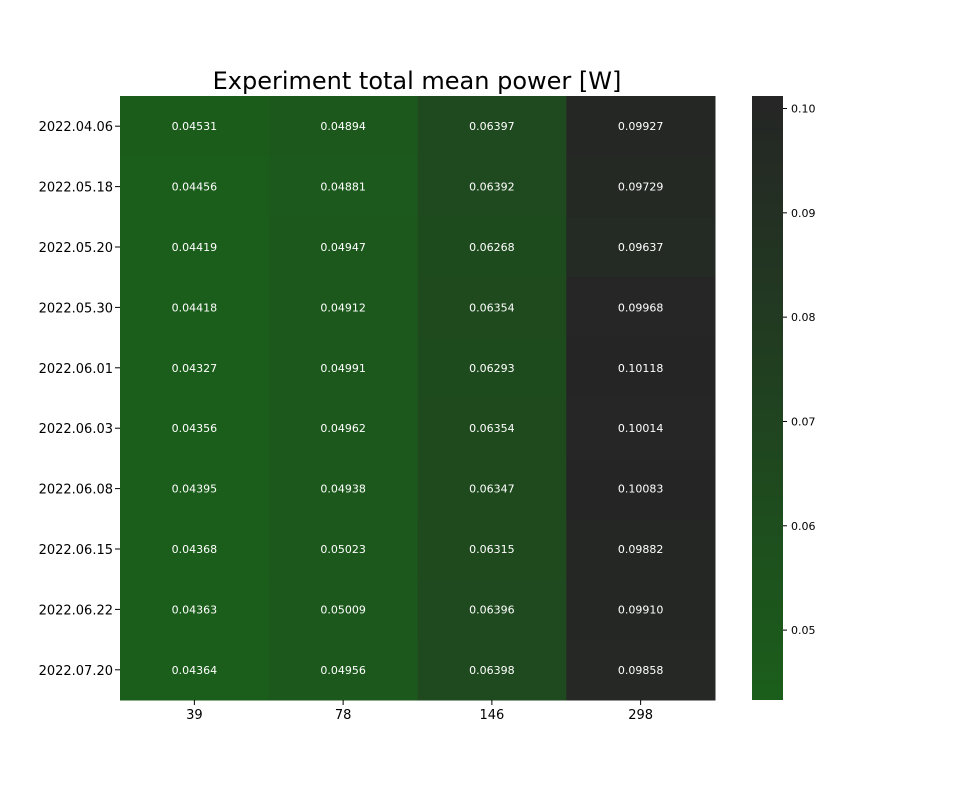 This screenshot has width=960, height=804. I want to click on cell-value-label: 0.05009, so click(343, 609).